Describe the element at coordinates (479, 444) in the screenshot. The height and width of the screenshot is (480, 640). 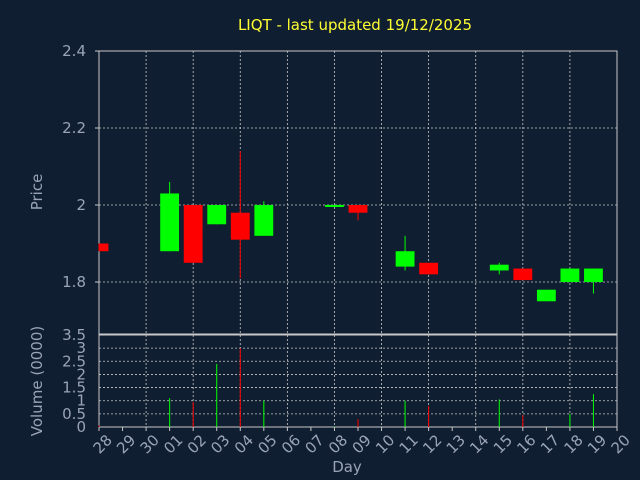
I see `x-tick-label: 14` at that location.